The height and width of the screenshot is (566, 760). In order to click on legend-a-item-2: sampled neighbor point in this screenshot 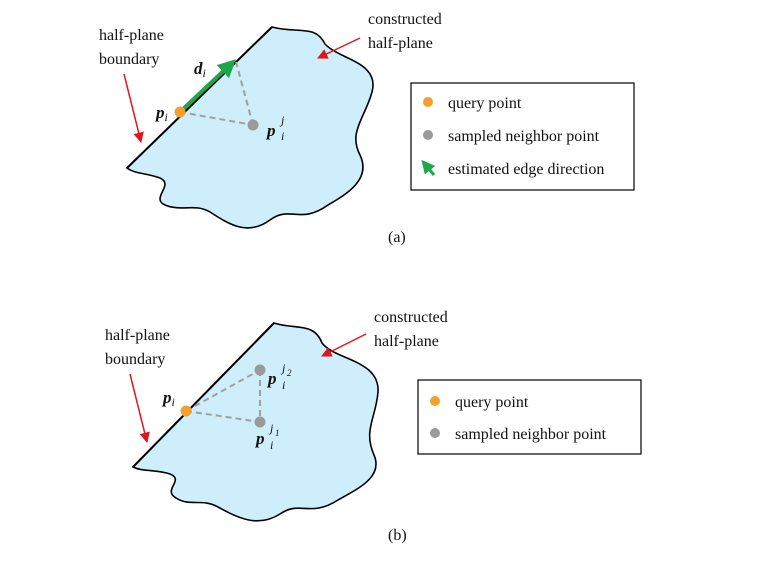, I will do `click(524, 136)`.